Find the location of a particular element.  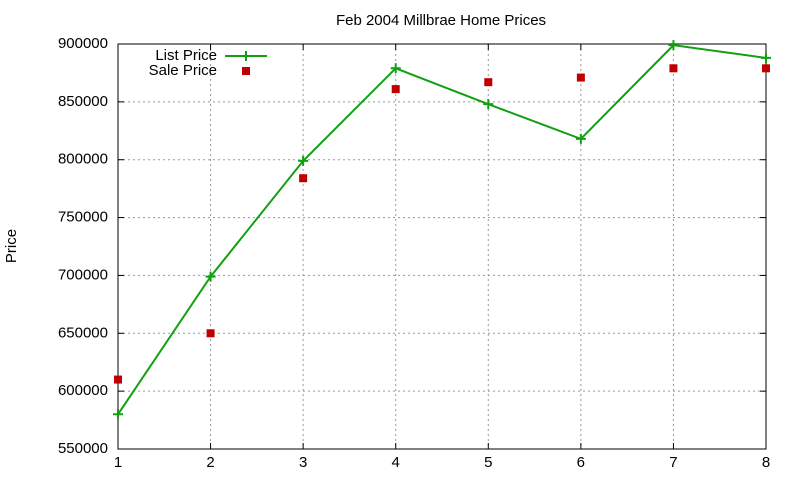

y-tick-label: 600000 is located at coordinates (83, 390).